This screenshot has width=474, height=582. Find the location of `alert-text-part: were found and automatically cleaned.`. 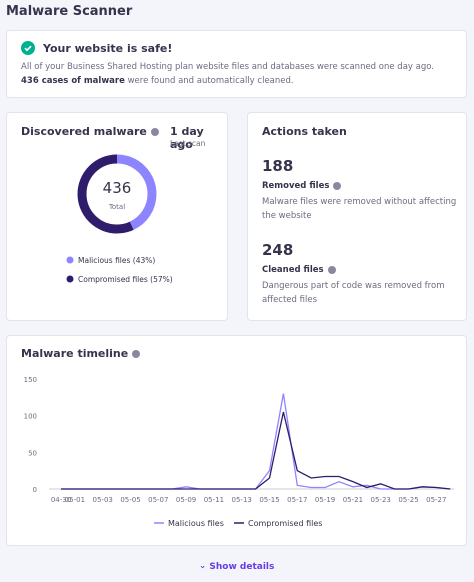

alert-text-part: were found and automatically cleaned. is located at coordinates (210, 81).